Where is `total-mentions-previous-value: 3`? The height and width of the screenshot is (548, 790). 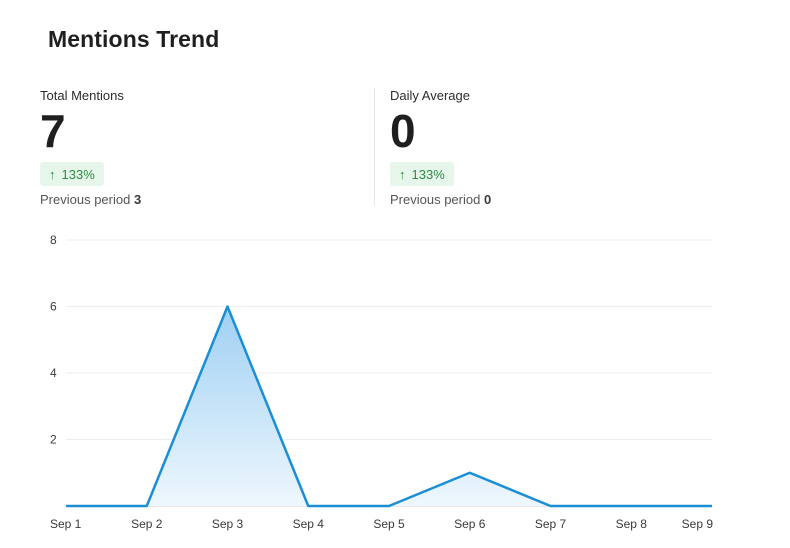 total-mentions-previous-value: 3 is located at coordinates (137, 199).